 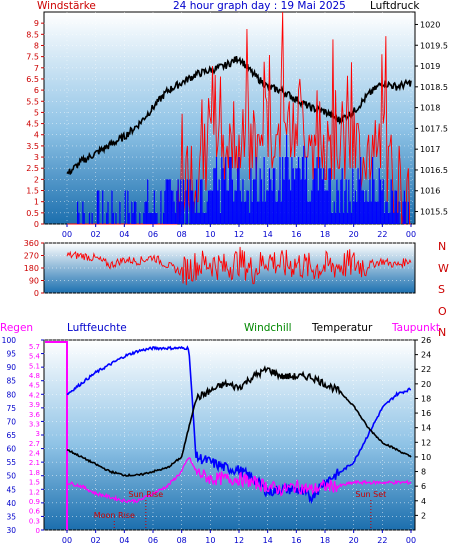 I want to click on wind-tick-label: 6, so click(x=36, y=90).